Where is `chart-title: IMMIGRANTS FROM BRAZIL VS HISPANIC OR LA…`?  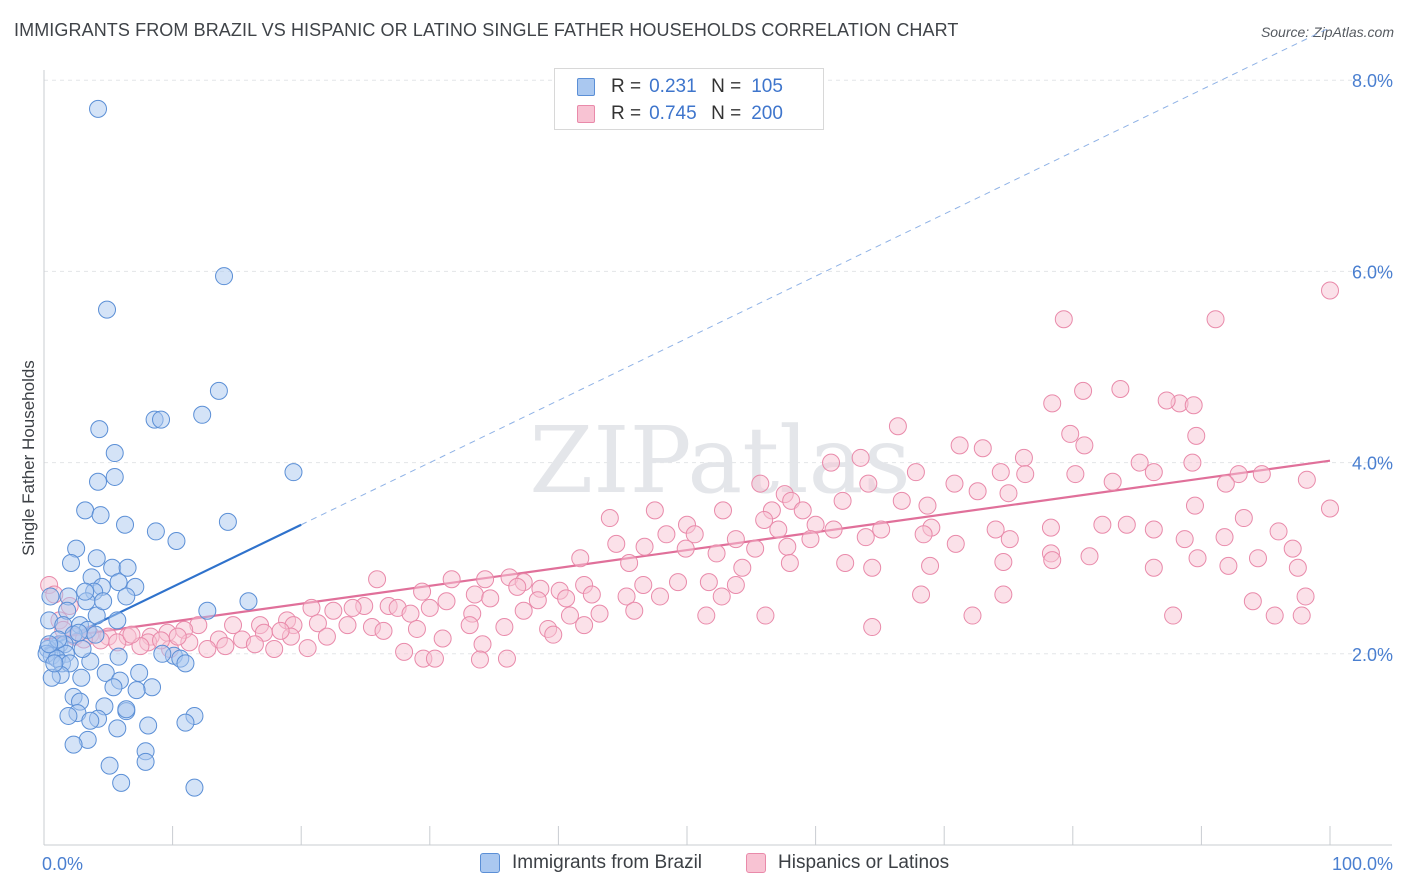
chart-title: IMMIGRANTS FROM BRAZIL VS HISPANIC OR LA… is located at coordinates (486, 30).